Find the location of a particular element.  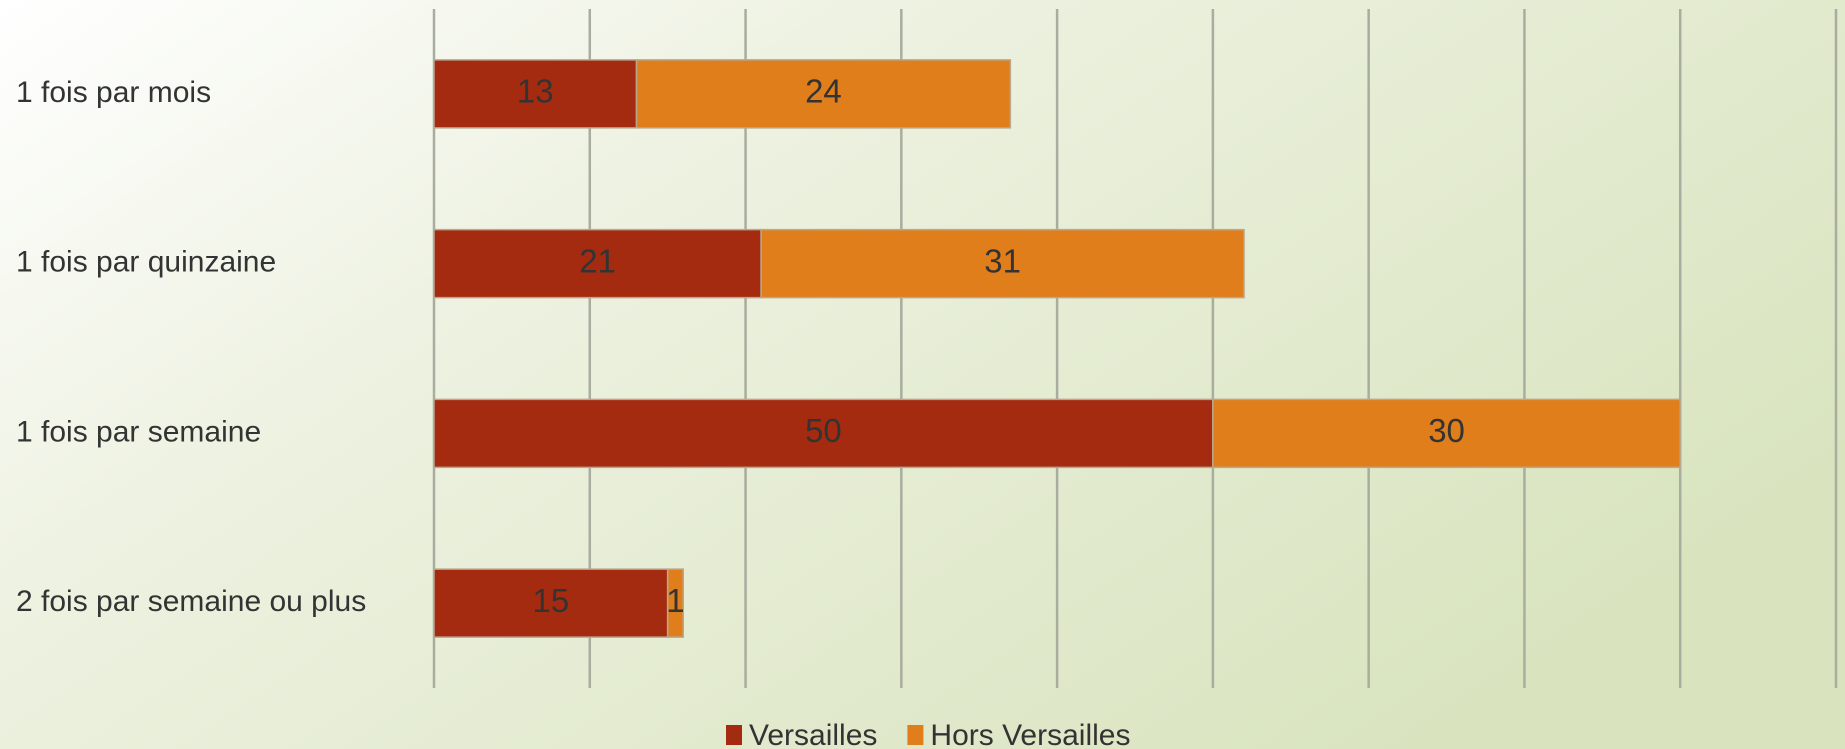

data-label: 50 is located at coordinates (823, 430).